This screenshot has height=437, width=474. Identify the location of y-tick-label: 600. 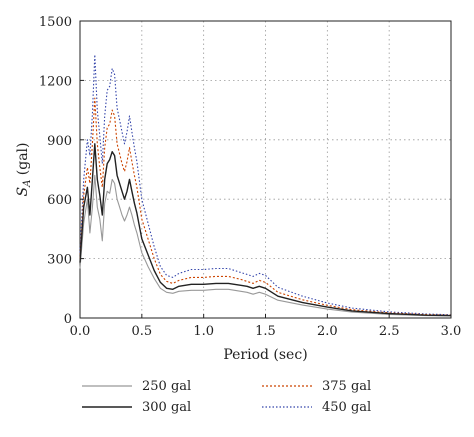
(59, 200).